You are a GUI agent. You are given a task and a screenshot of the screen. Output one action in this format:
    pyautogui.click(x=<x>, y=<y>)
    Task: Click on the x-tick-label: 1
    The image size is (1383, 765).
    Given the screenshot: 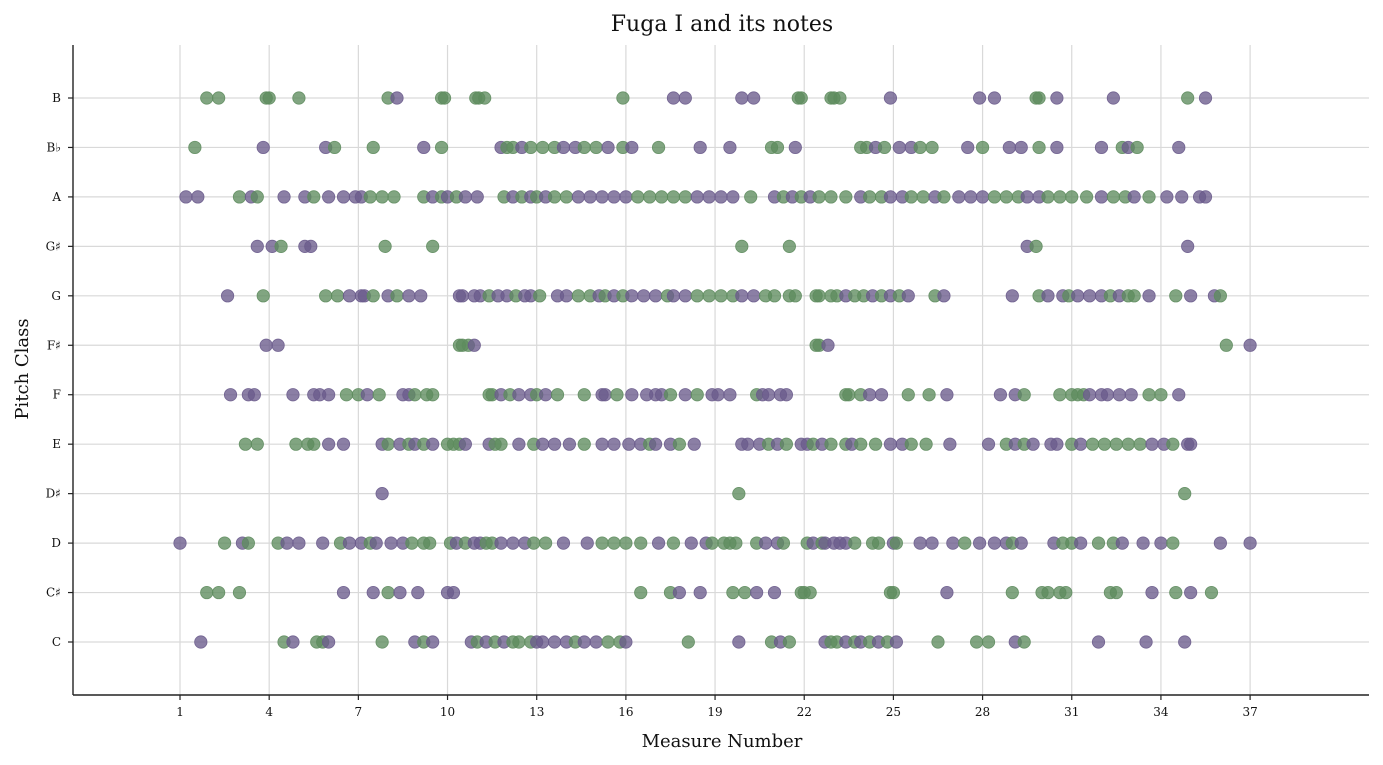 What is the action you would take?
    pyautogui.click(x=180, y=712)
    